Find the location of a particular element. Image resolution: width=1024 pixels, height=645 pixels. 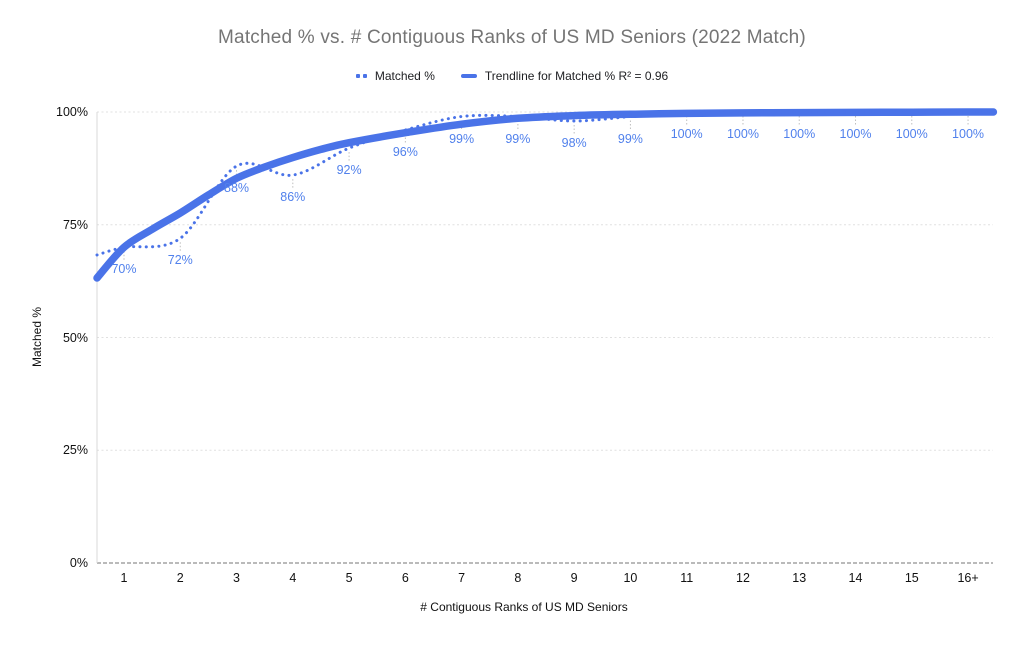

legend-item-matched: Matched % is located at coordinates (395, 76).